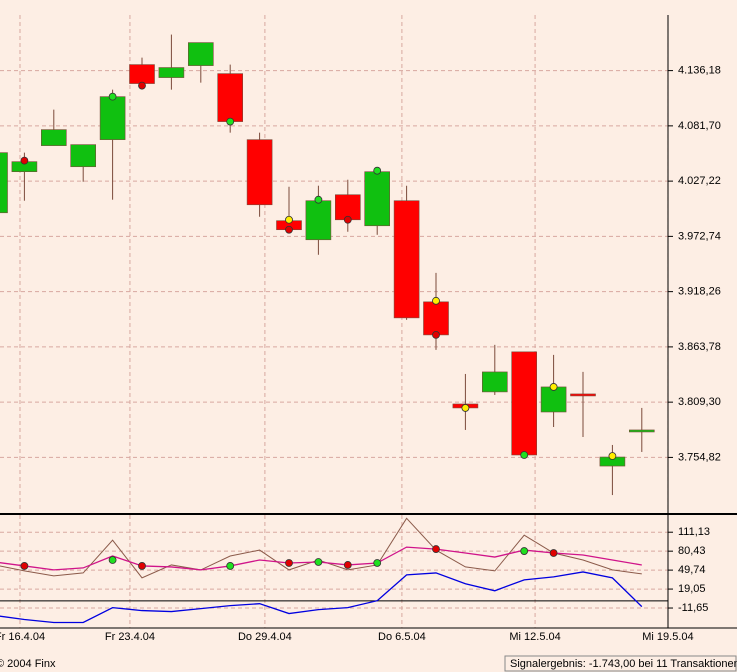 Image resolution: width=737 pixels, height=672 pixels. What do you see at coordinates (699, 457) in the screenshot?
I see `y-tick-label: 3.754,82` at bounding box center [699, 457].